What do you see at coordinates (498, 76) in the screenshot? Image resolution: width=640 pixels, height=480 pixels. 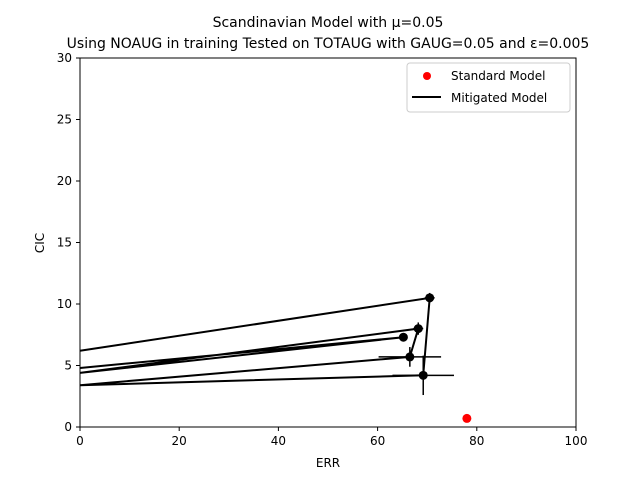 I see `legend-standard-label: Standard Model` at bounding box center [498, 76].